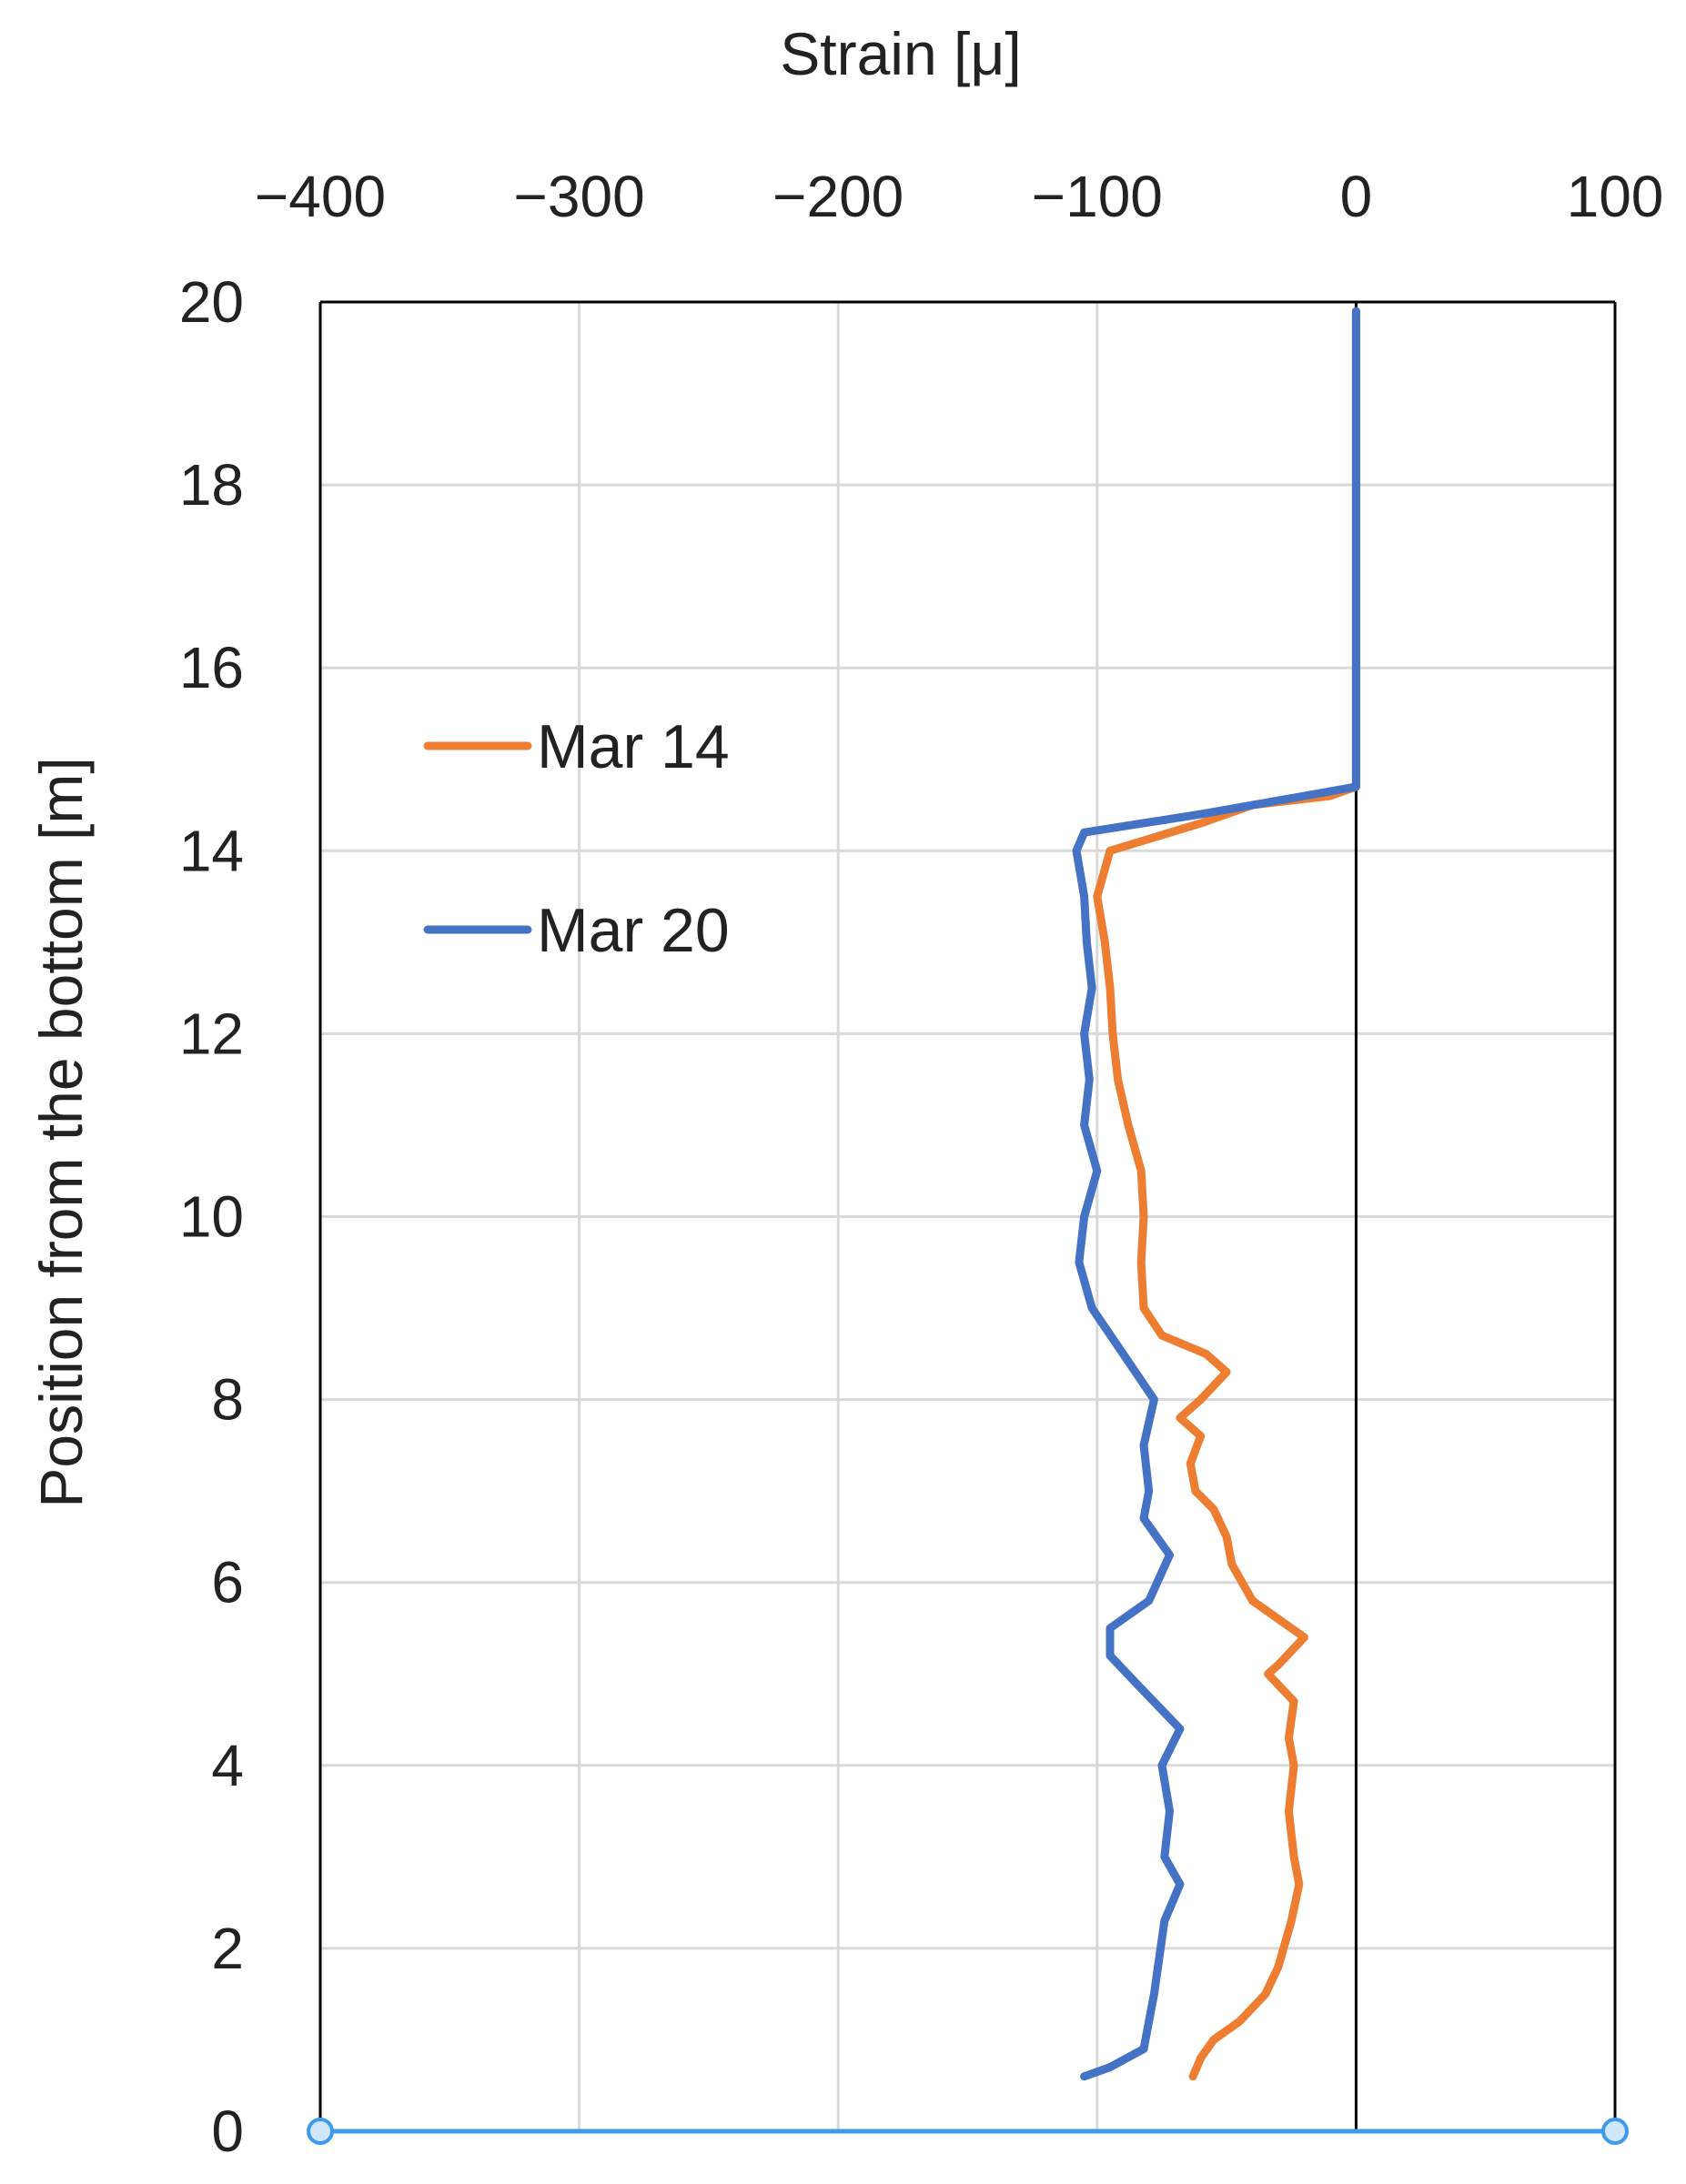 The width and height of the screenshot is (1686, 2184). What do you see at coordinates (227, 1400) in the screenshot?
I see `y-tick-label: 8` at bounding box center [227, 1400].